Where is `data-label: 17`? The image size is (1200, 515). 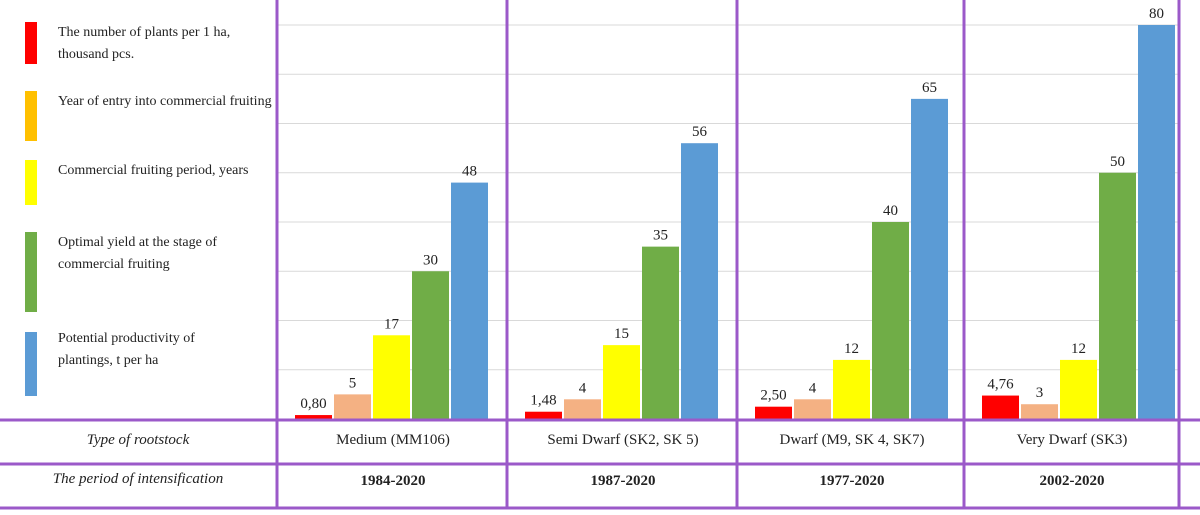 data-label: 17 is located at coordinates (392, 324).